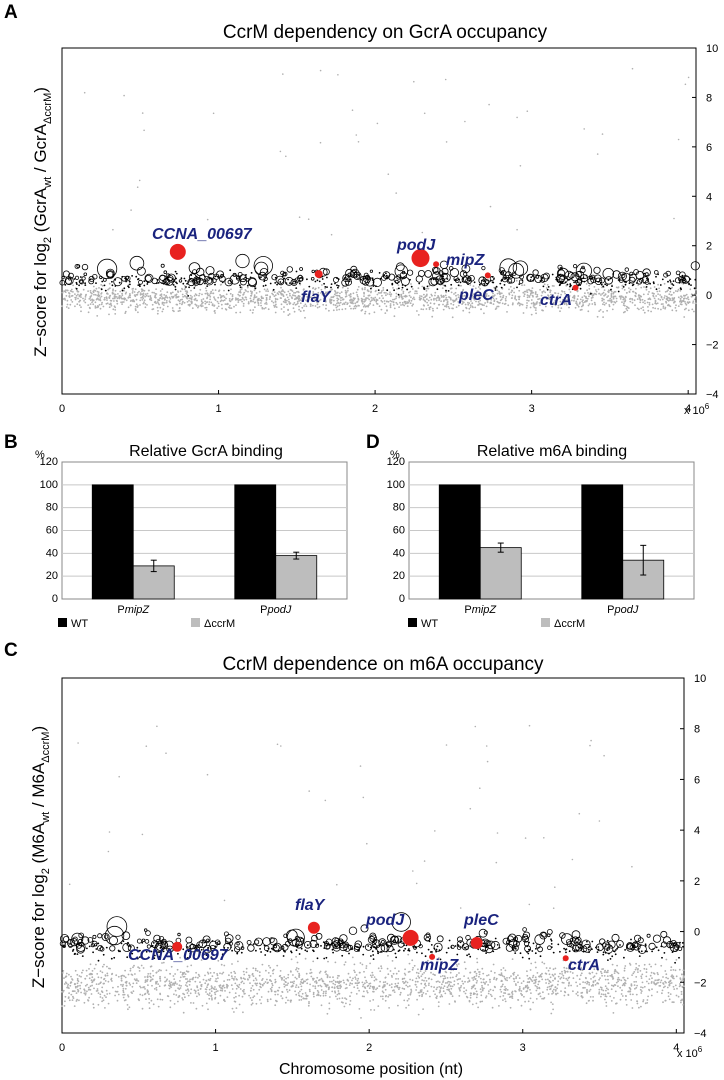  Describe the element at coordinates (399, 508) in the screenshot. I see `y-tick-label: 80` at that location.